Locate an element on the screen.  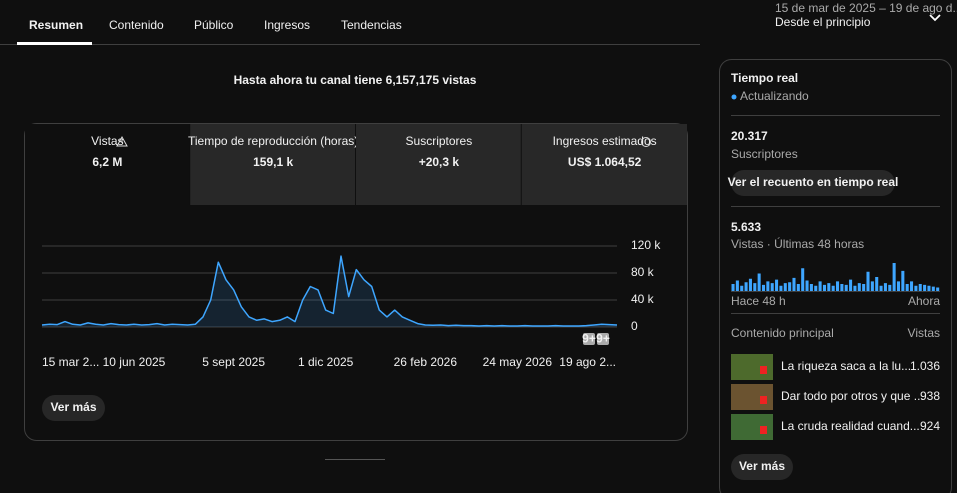
y-tick-label: 120 k is located at coordinates (646, 245).